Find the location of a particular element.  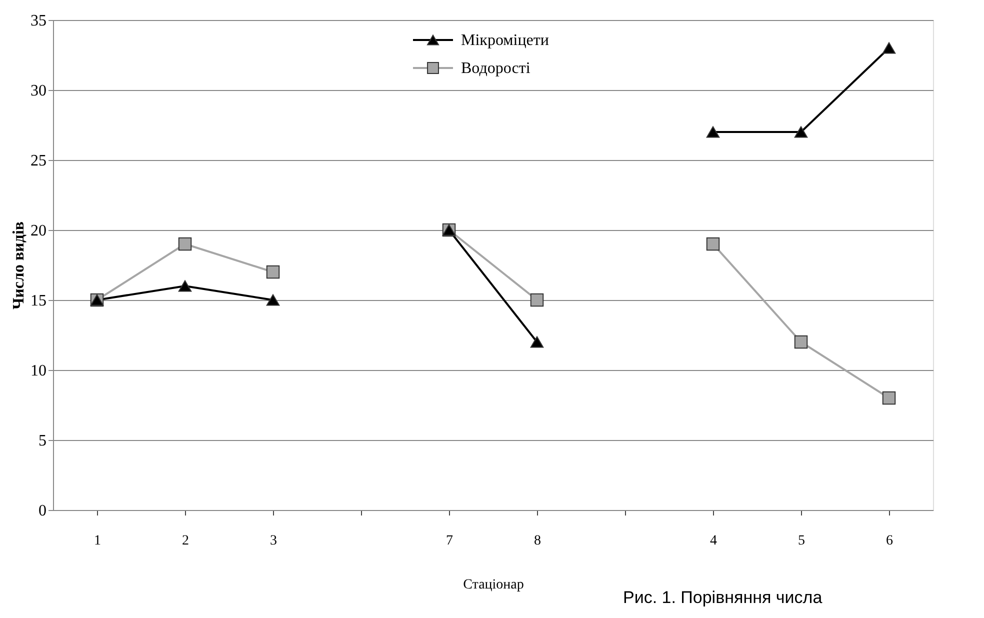

y-axis-title: Число видів is located at coordinates (19, 265).